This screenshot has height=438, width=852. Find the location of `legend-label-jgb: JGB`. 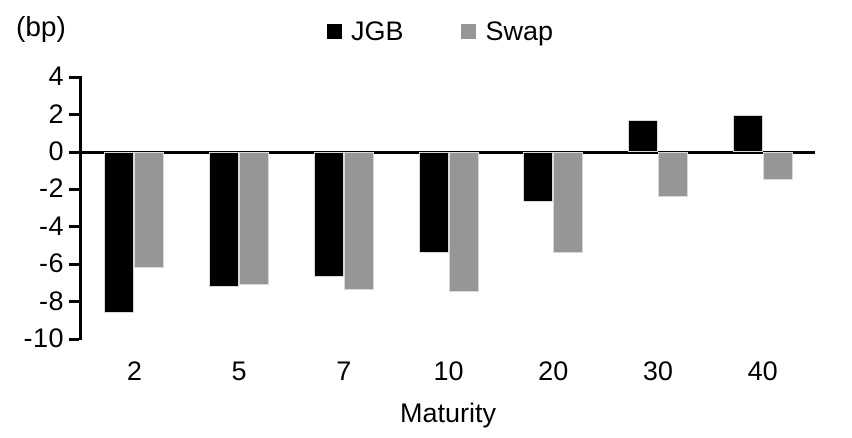

legend-label-jgb: JGB is located at coordinates (377, 31).